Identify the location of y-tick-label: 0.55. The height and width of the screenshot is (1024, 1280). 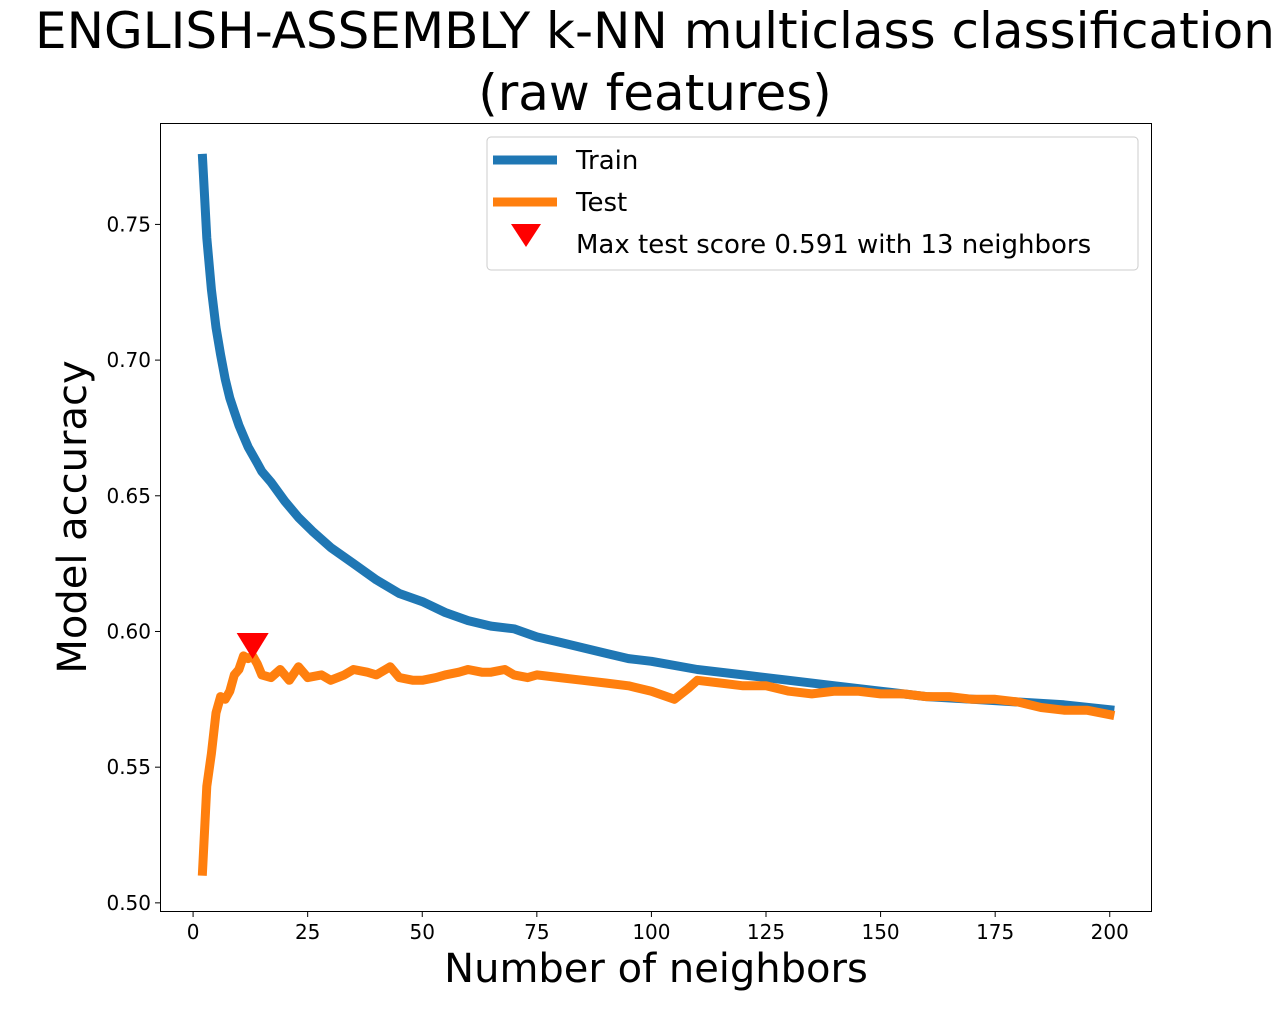
(128, 767).